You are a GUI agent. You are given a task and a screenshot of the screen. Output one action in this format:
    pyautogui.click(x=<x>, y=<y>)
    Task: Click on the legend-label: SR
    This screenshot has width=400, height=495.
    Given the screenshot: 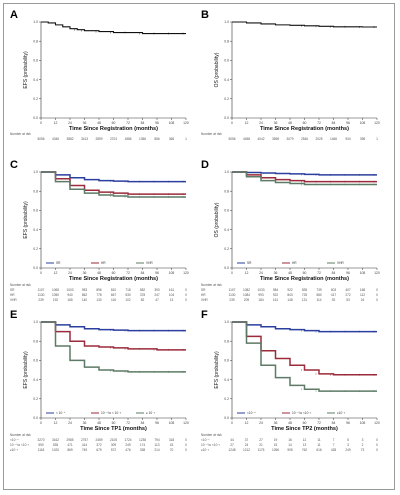 What is the action you would take?
    pyautogui.click(x=249, y=263)
    